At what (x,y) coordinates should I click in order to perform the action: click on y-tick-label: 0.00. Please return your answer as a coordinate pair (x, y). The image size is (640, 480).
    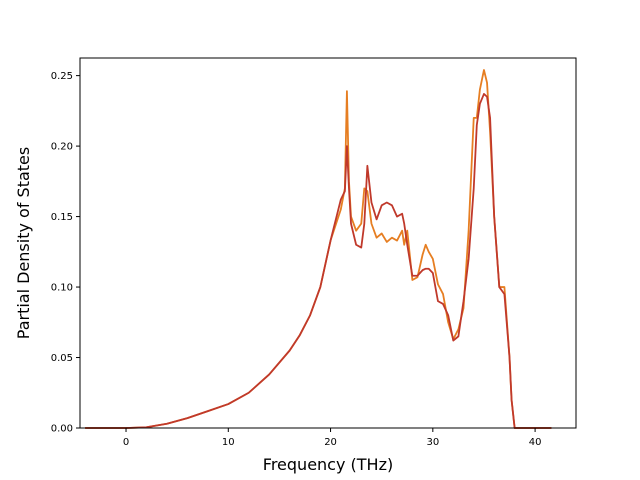
    Looking at the image, I should click on (62, 429).